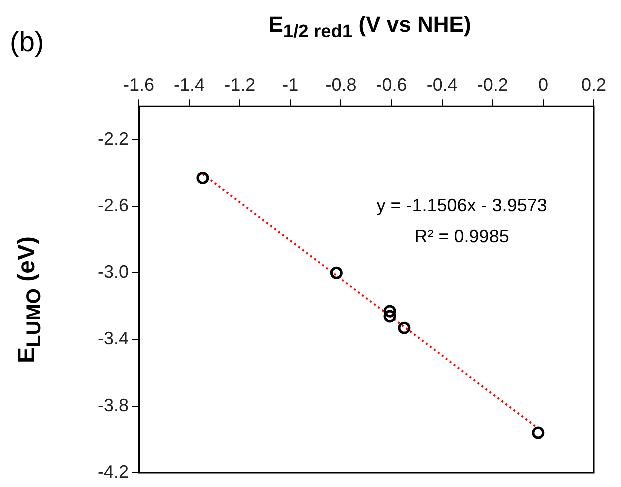 The image size is (621, 487). Describe the element at coordinates (370, 27) in the screenshot. I see `x-axis-title: E$_{1/2 red1}$ (V vs NHE)` at that location.